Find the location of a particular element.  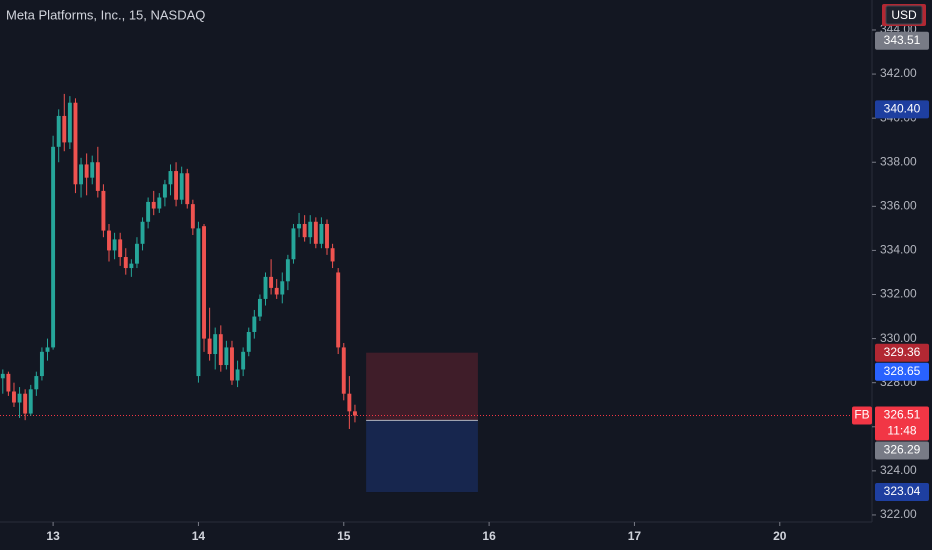

price-marker-label: 326.29 is located at coordinates (902, 450).